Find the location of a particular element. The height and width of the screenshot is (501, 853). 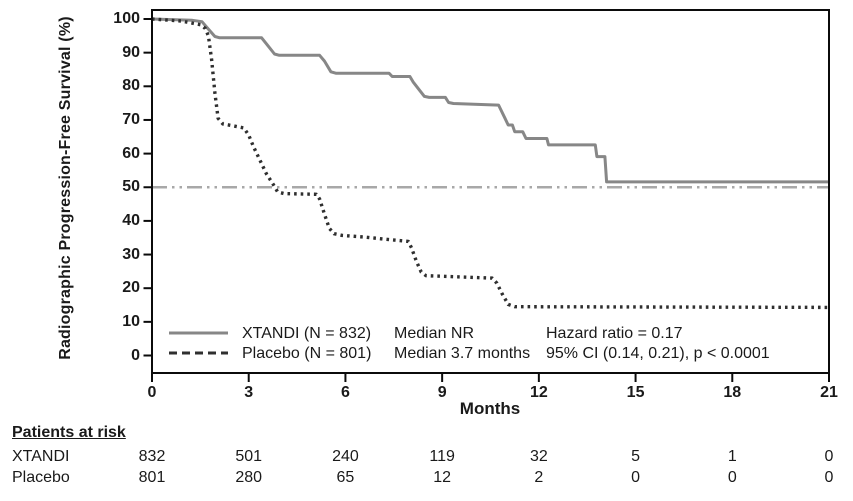

x-tick-label: 3 is located at coordinates (249, 392).